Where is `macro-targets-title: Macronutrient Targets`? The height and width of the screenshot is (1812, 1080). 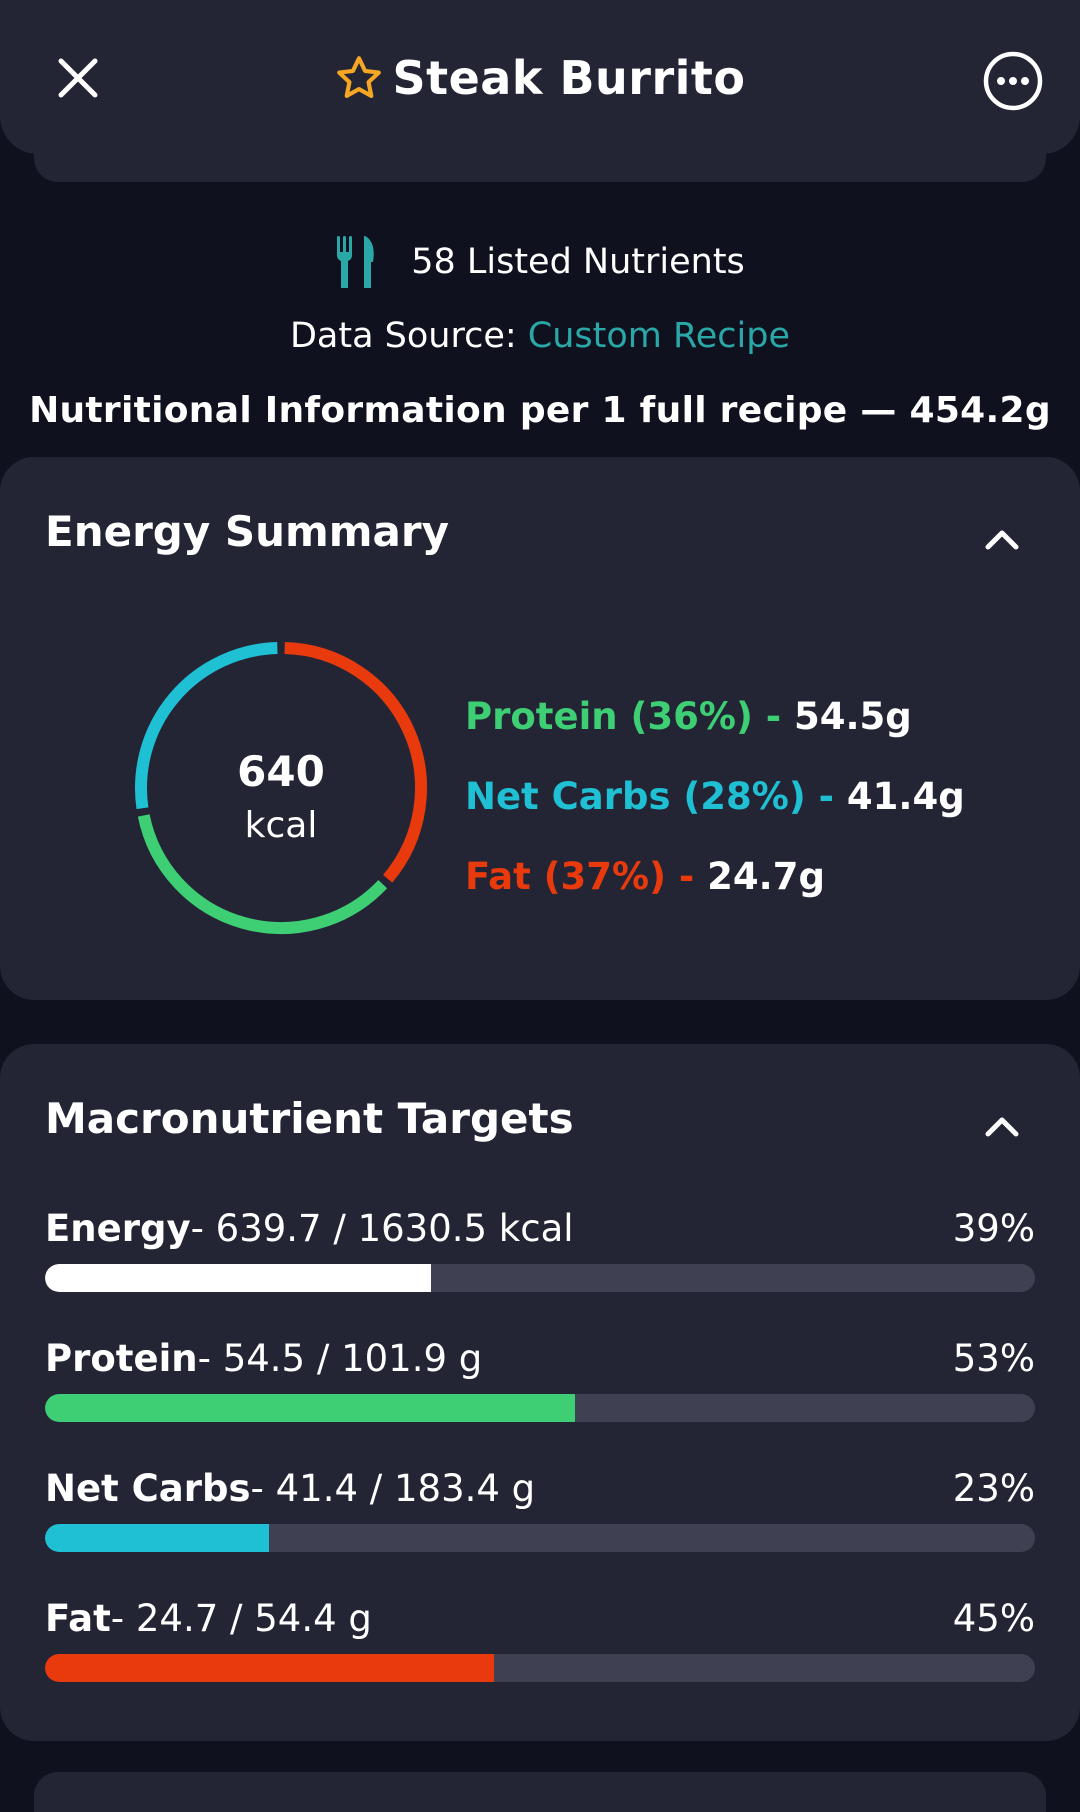 macro-targets-title: Macronutrient Targets is located at coordinates (309, 1118).